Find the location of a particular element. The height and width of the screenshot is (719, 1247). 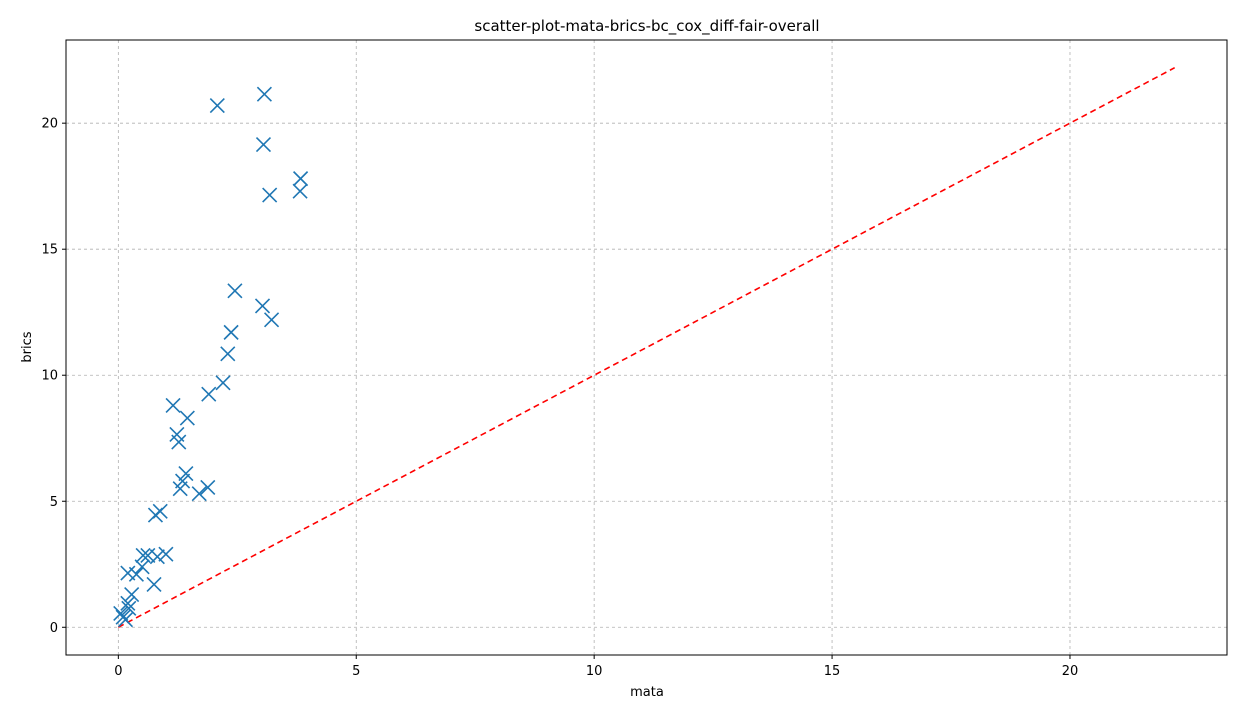

y-tick-label: 20 is located at coordinates (49, 124).